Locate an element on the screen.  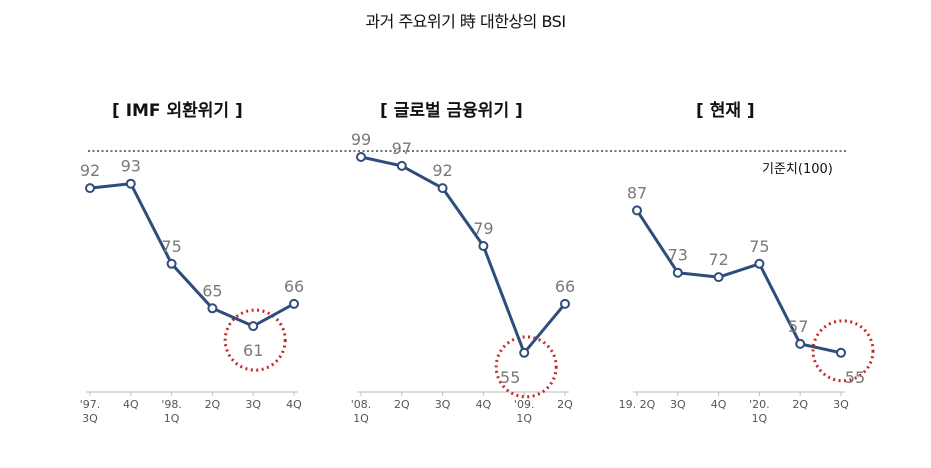
x-tick-label-0-1-0: 4Q is located at coordinates (131, 404).